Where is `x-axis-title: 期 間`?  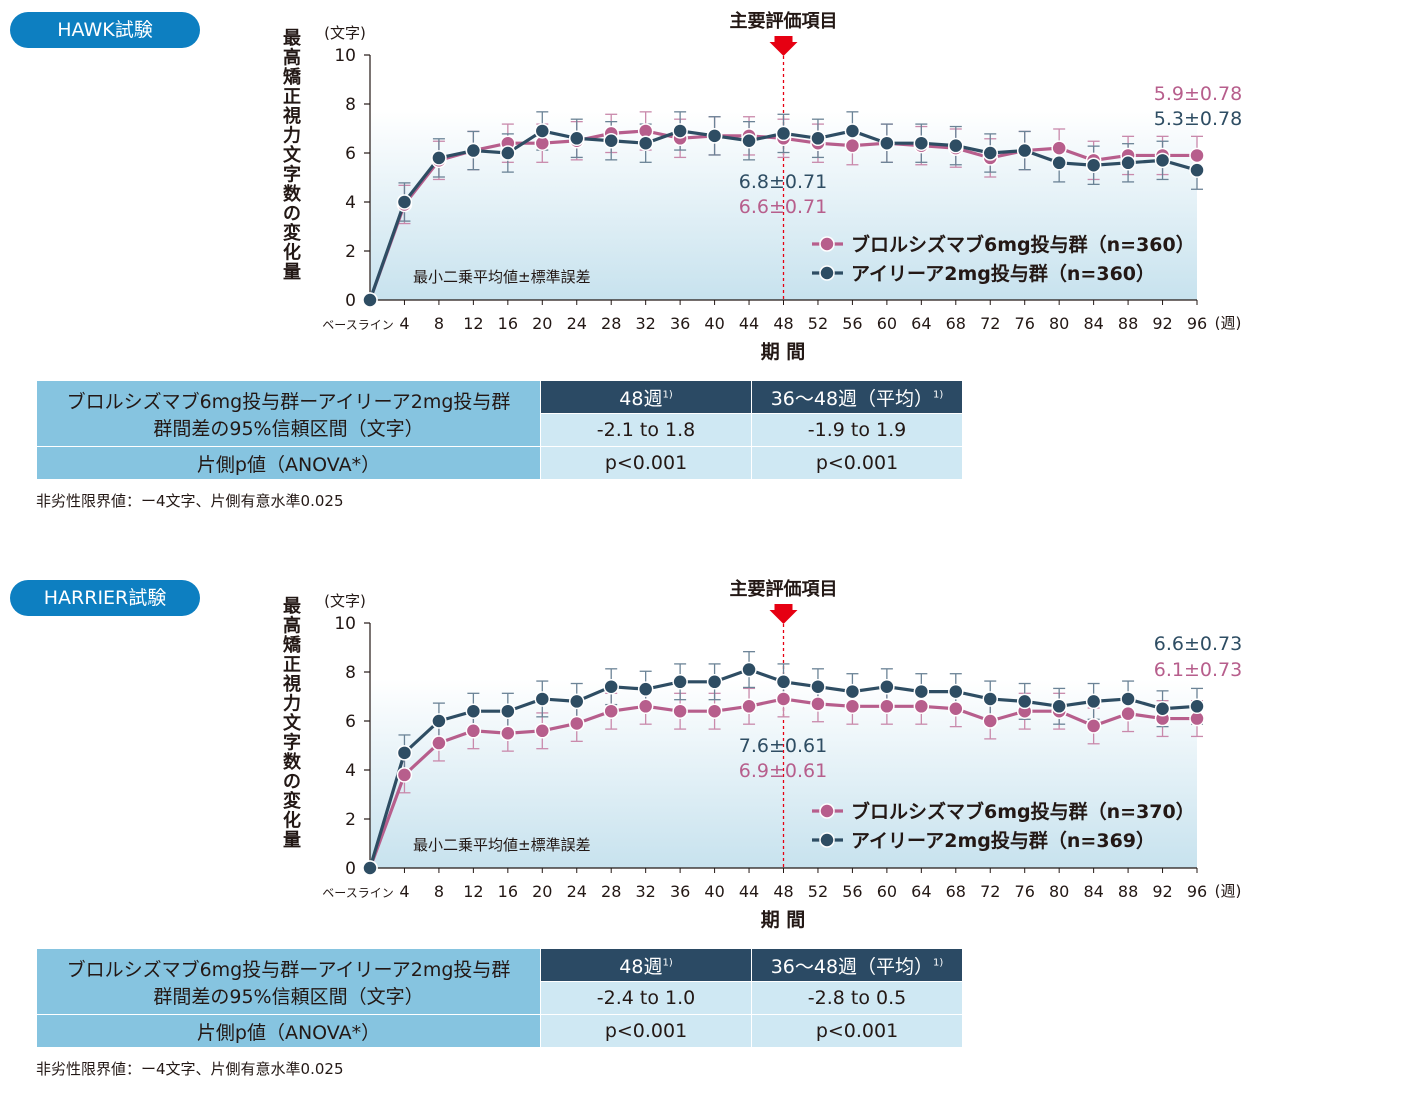
x-axis-title: 期 間 is located at coordinates (783, 920).